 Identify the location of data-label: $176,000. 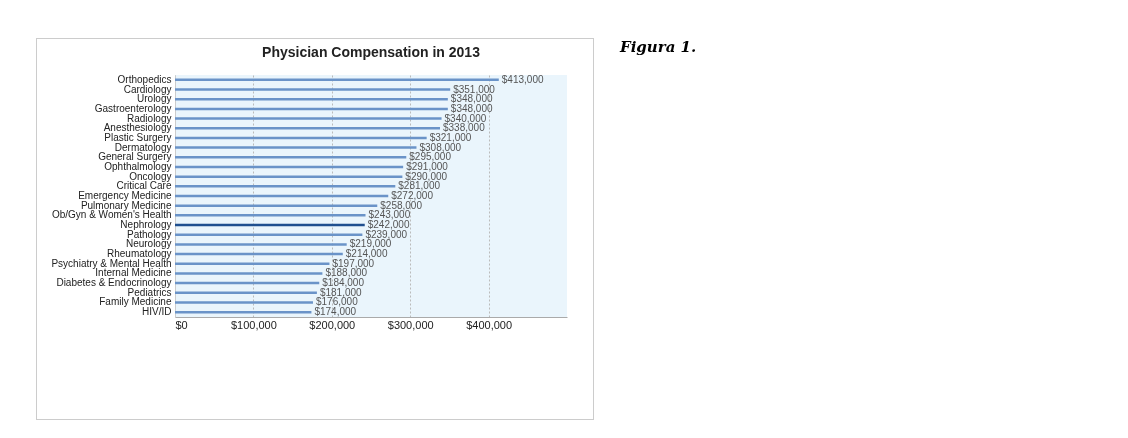
(337, 302).